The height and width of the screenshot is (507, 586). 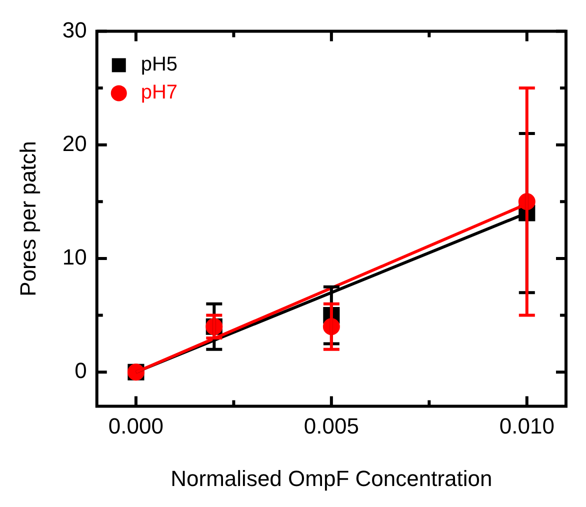 What do you see at coordinates (80, 371) in the screenshot?
I see `y-tick-label: 0` at bounding box center [80, 371].